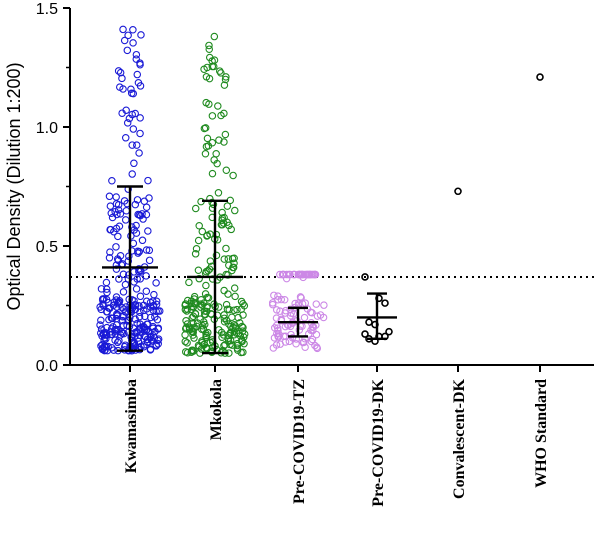 This screenshot has width=597, height=542. What do you see at coordinates (378, 442) in the screenshot?
I see `x-tick-label: Pre-COVID19-DK` at bounding box center [378, 442].